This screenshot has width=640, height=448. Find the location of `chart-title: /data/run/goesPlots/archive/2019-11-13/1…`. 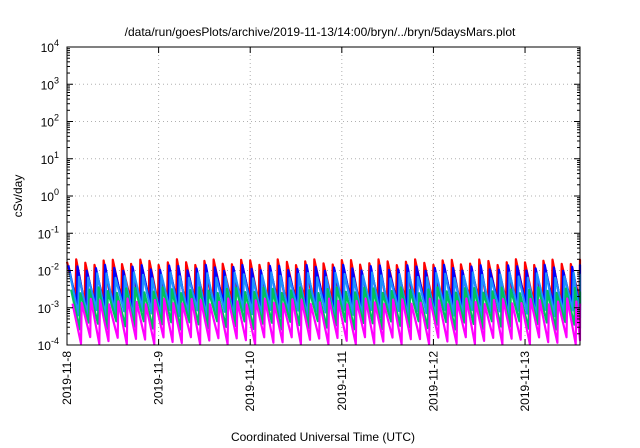

chart-title: /data/run/goesPlots/archive/2019-11-13/1… is located at coordinates (320, 32).